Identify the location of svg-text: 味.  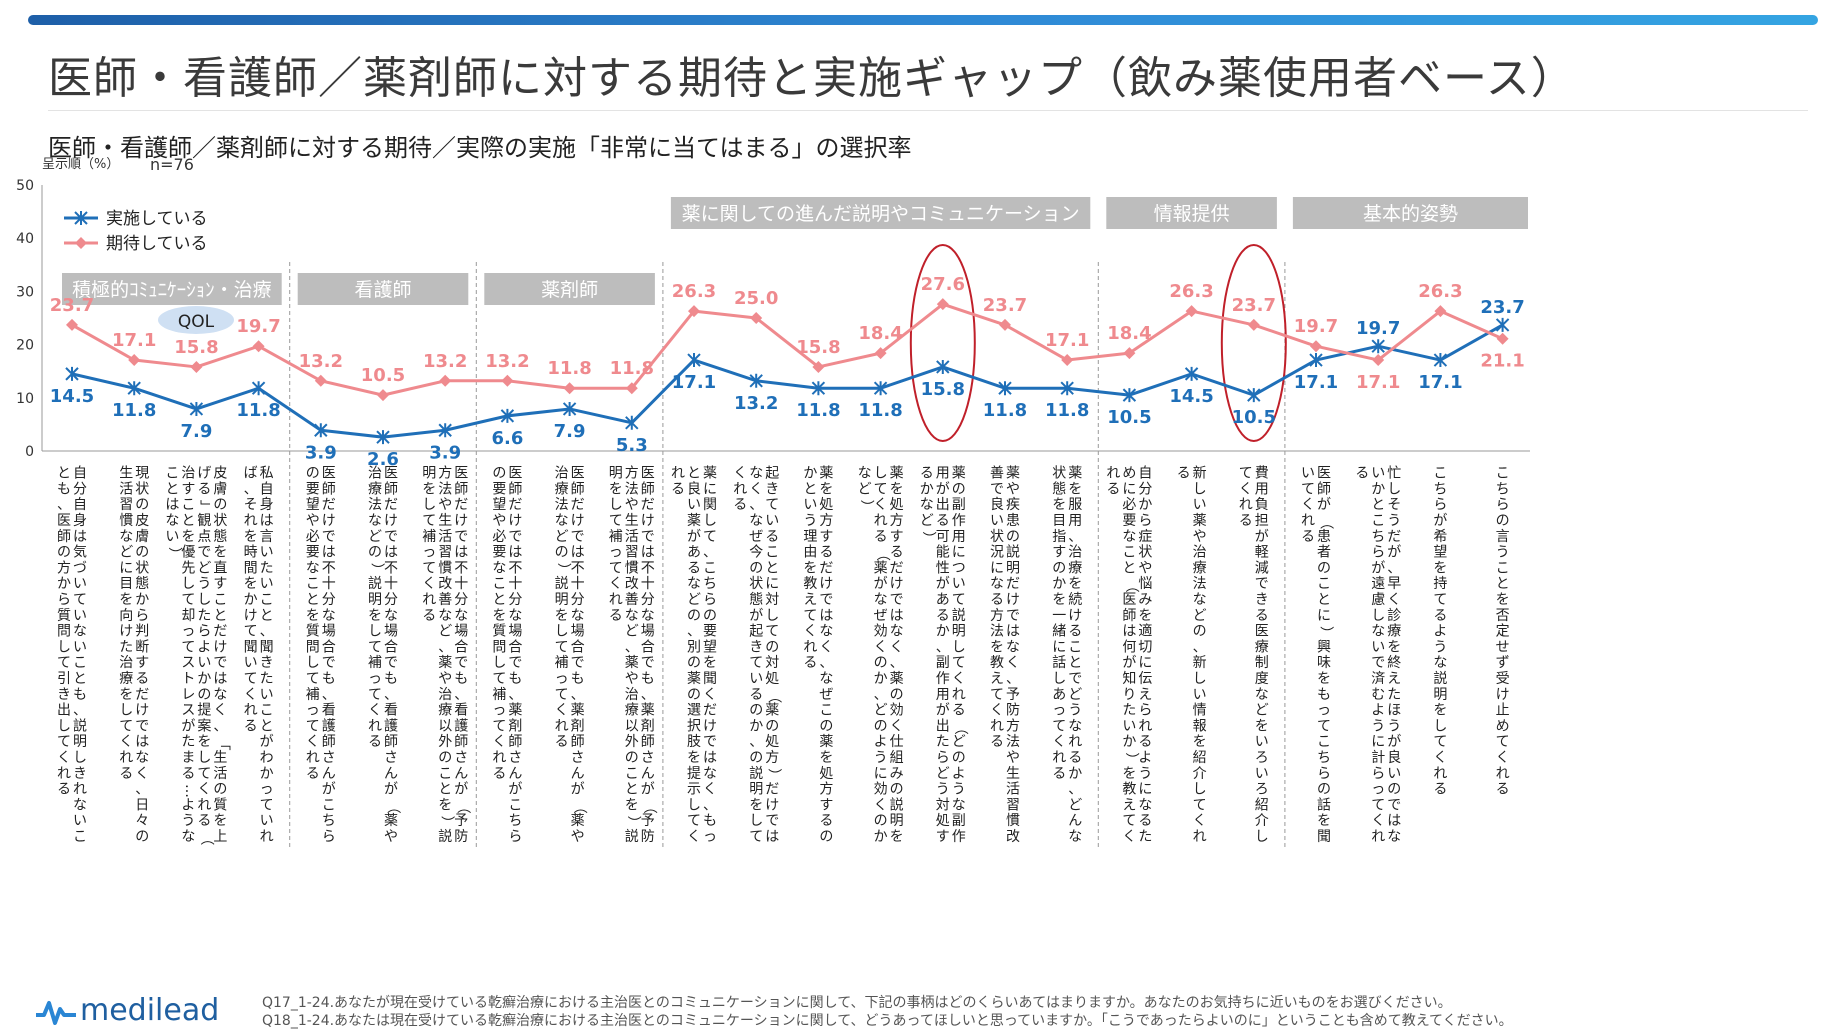
(1324, 663).